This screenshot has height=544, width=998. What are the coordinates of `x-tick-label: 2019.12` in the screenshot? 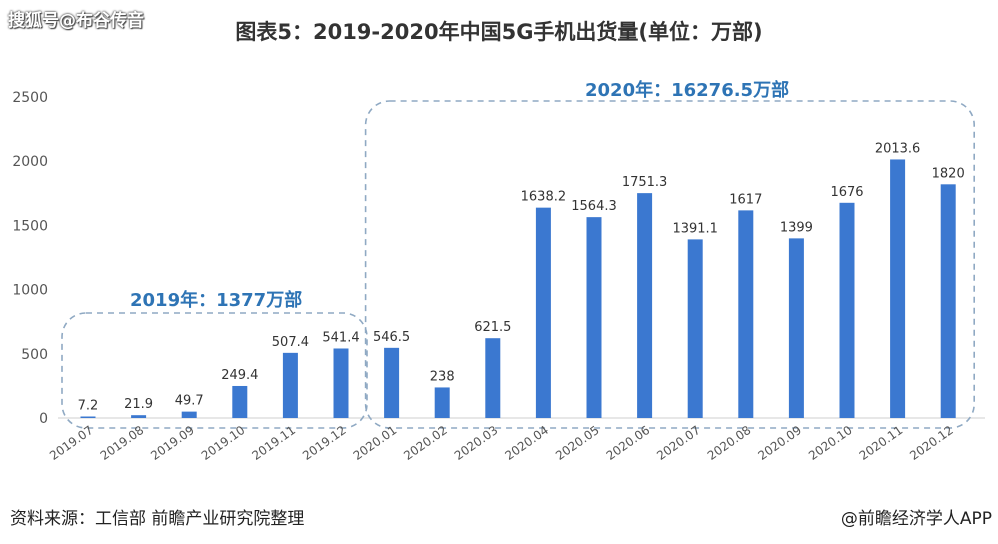 It's located at (324, 443).